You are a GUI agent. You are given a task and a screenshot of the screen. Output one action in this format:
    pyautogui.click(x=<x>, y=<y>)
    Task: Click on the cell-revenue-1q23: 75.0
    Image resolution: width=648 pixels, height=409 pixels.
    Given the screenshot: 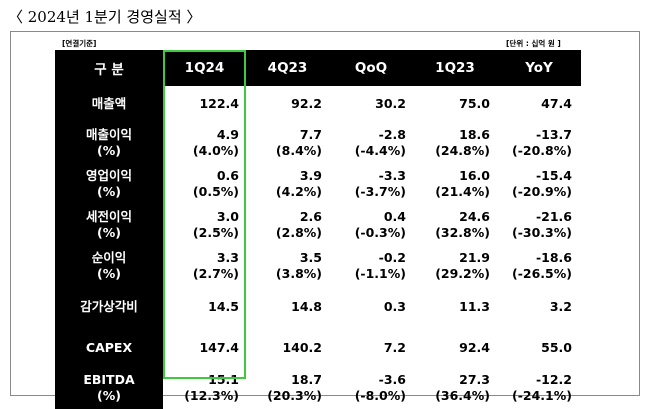 What is the action you would take?
    pyautogui.click(x=455, y=104)
    